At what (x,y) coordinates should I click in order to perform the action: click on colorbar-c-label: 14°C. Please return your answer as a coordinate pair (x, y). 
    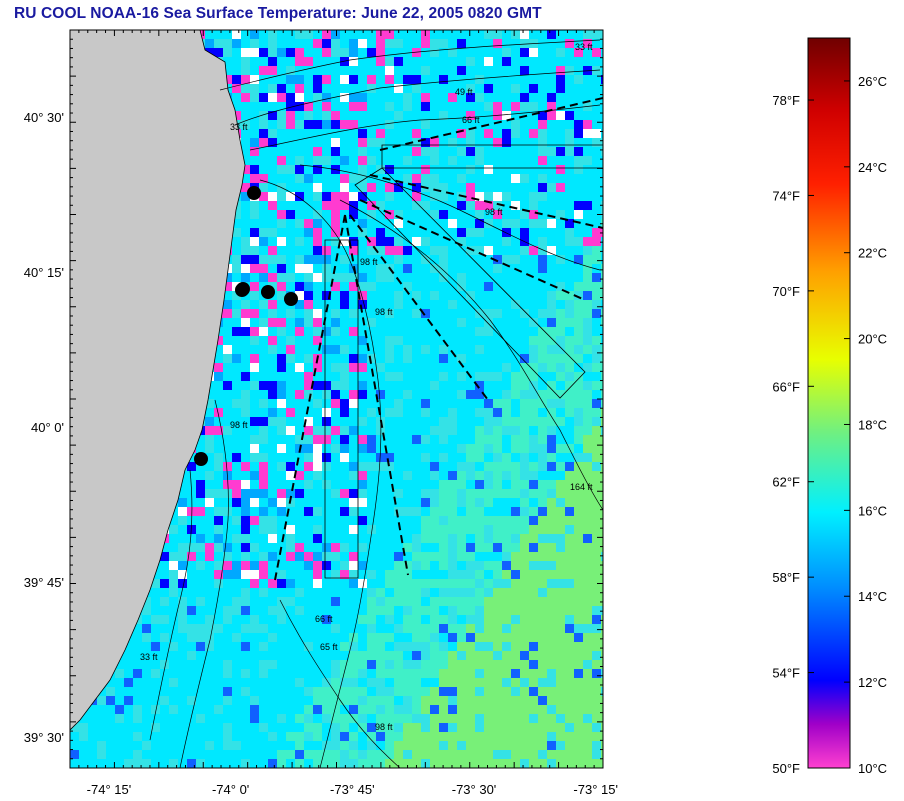
    Looking at the image, I should click on (872, 596).